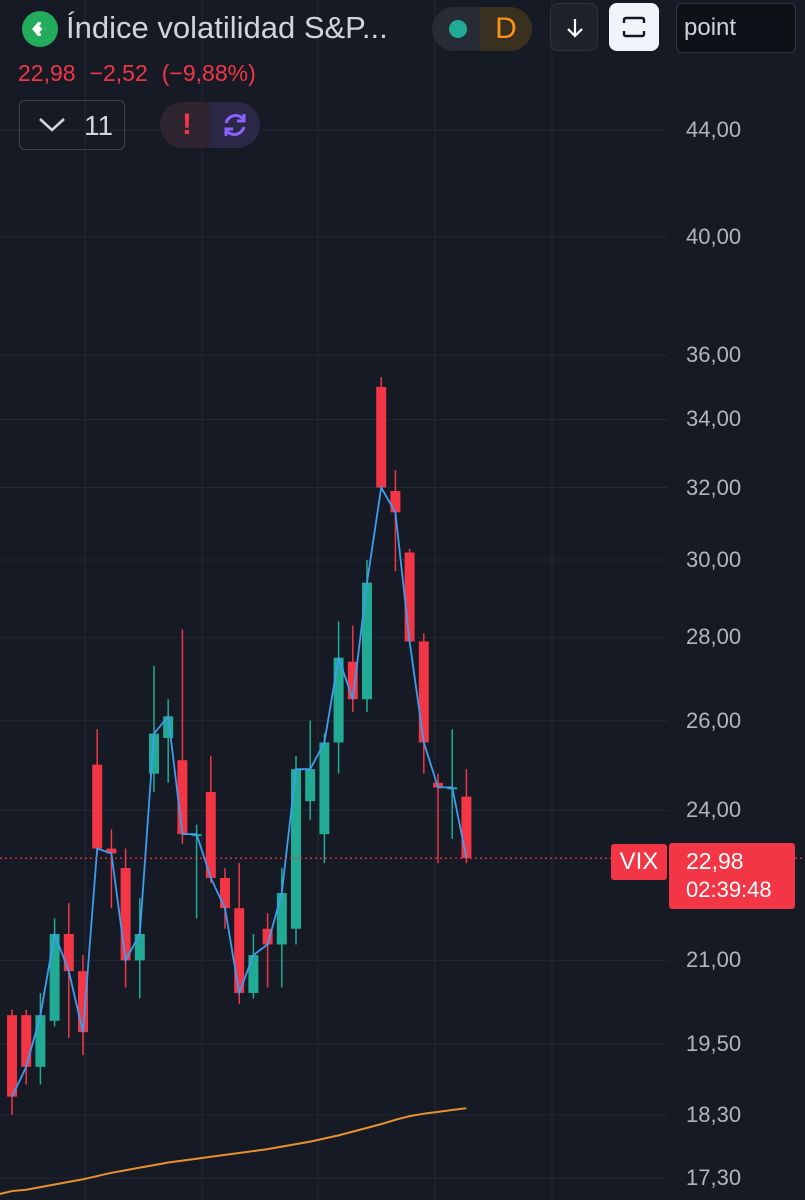 This screenshot has height=1200, width=805. What do you see at coordinates (118, 73) in the screenshot?
I see `change-text: −2,52` at bounding box center [118, 73].